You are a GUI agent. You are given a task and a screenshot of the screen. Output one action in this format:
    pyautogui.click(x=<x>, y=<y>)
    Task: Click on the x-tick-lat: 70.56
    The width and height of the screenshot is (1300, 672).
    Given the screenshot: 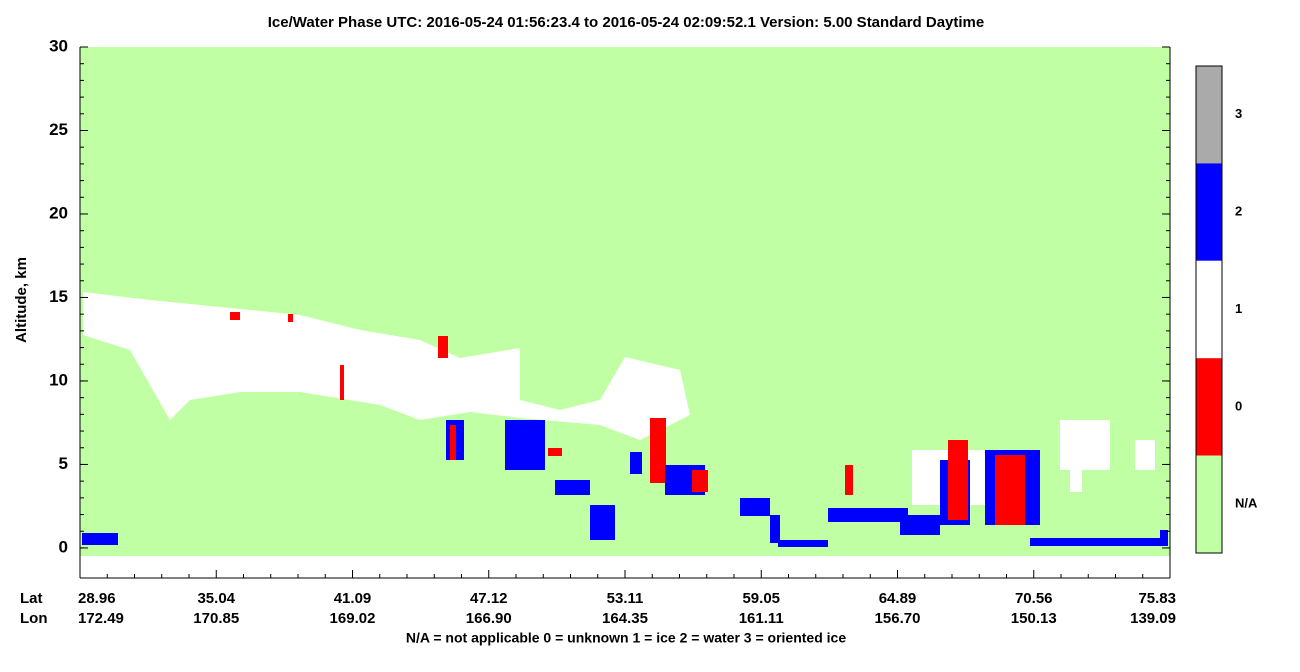 What is the action you would take?
    pyautogui.click(x=1034, y=598)
    